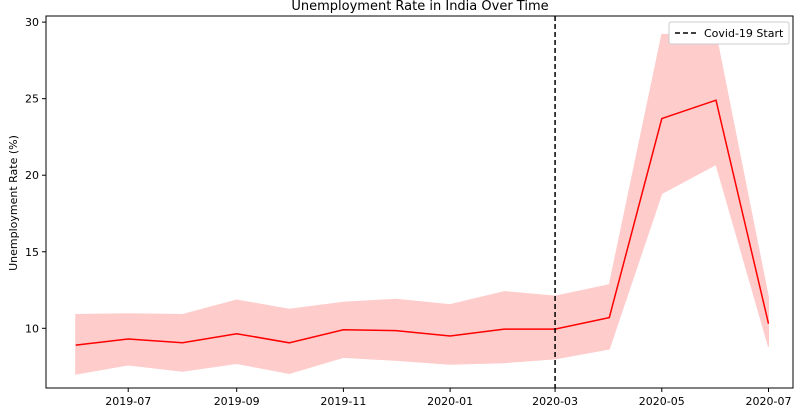  What do you see at coordinates (32, 252) in the screenshot?
I see `y-tick-label: 15` at bounding box center [32, 252].